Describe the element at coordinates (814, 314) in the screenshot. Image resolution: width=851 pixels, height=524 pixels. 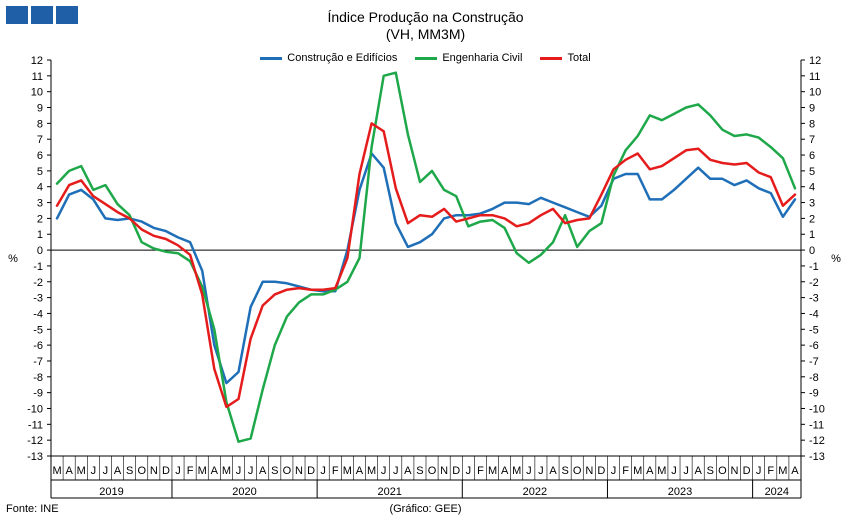
I see `y-tick-label-right: -4` at that location.